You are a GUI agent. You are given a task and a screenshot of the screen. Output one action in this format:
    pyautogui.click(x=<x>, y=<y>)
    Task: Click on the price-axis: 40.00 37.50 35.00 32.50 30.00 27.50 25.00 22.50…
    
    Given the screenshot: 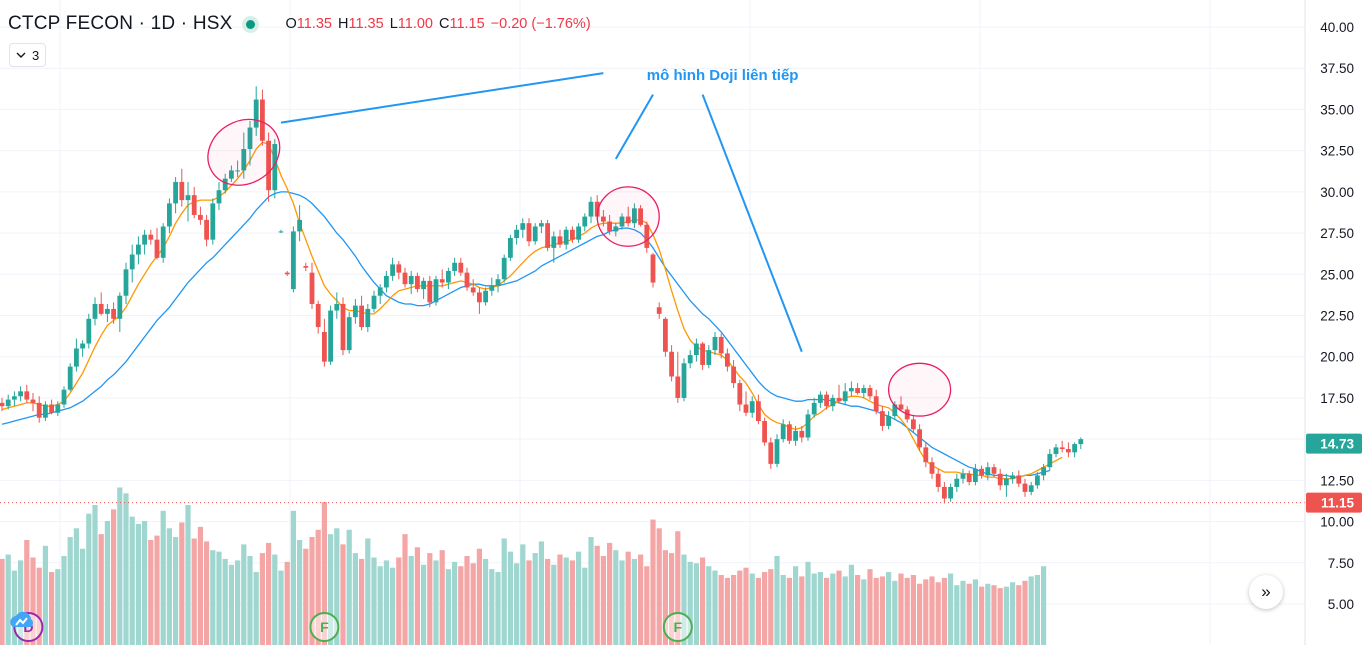 What is the action you would take?
    pyautogui.click(x=1335, y=322)
    